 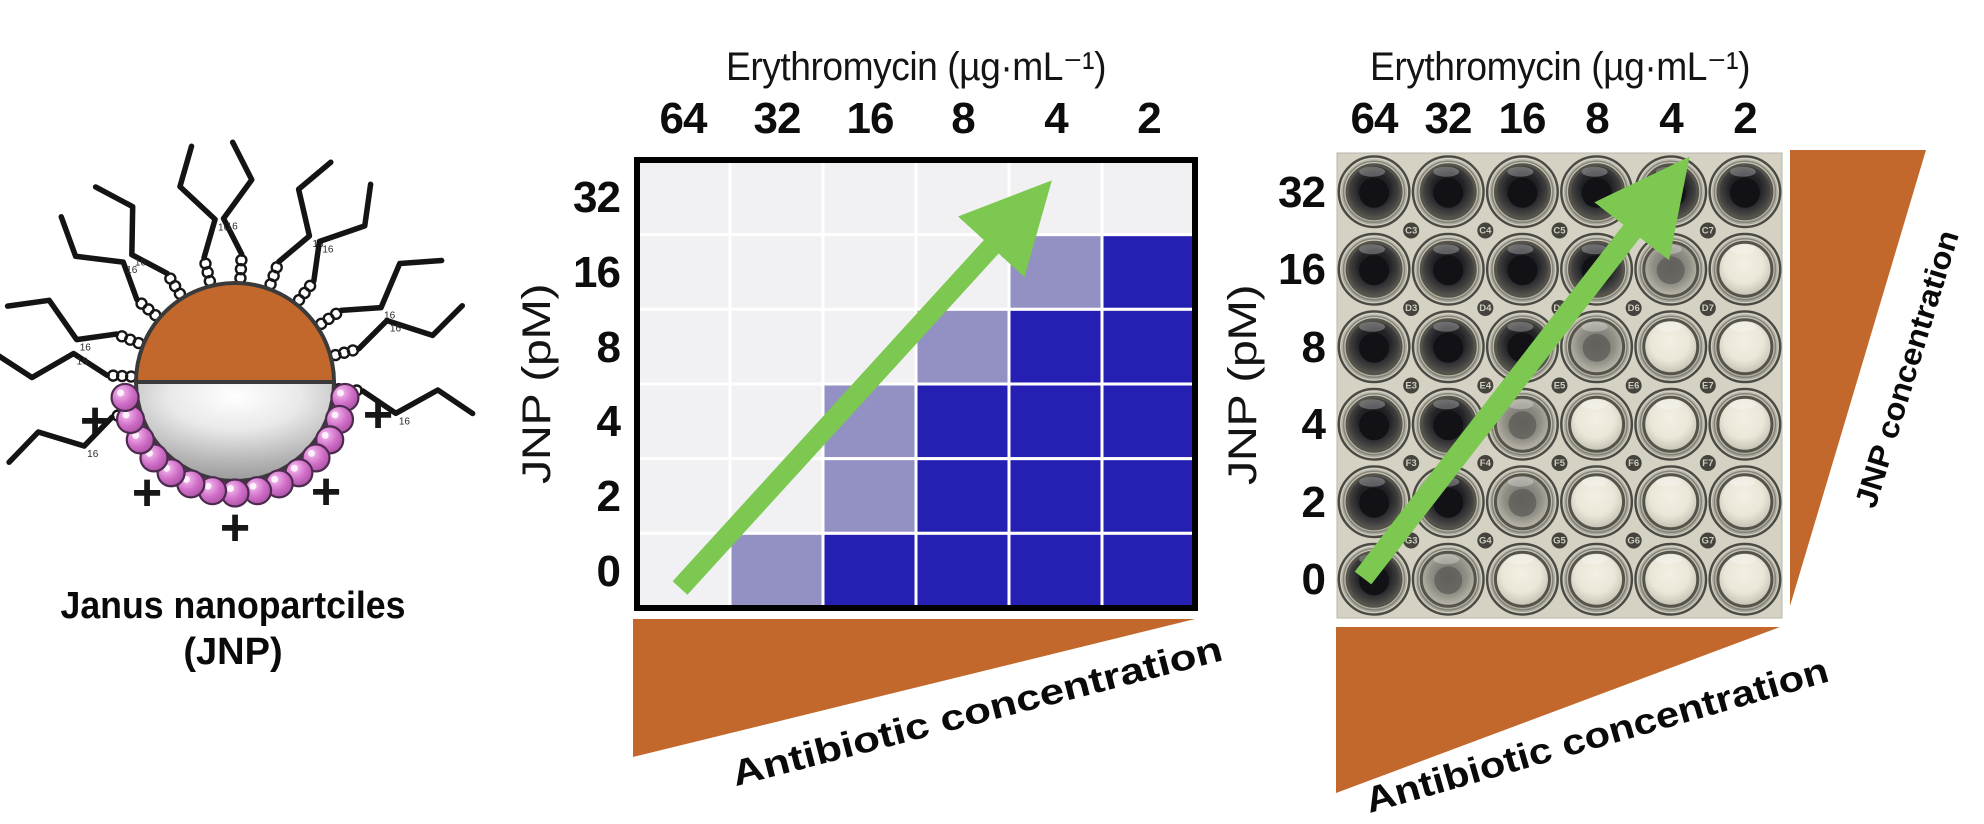 I want to click on plus-charges: + + + + +, so click(x=236, y=471).